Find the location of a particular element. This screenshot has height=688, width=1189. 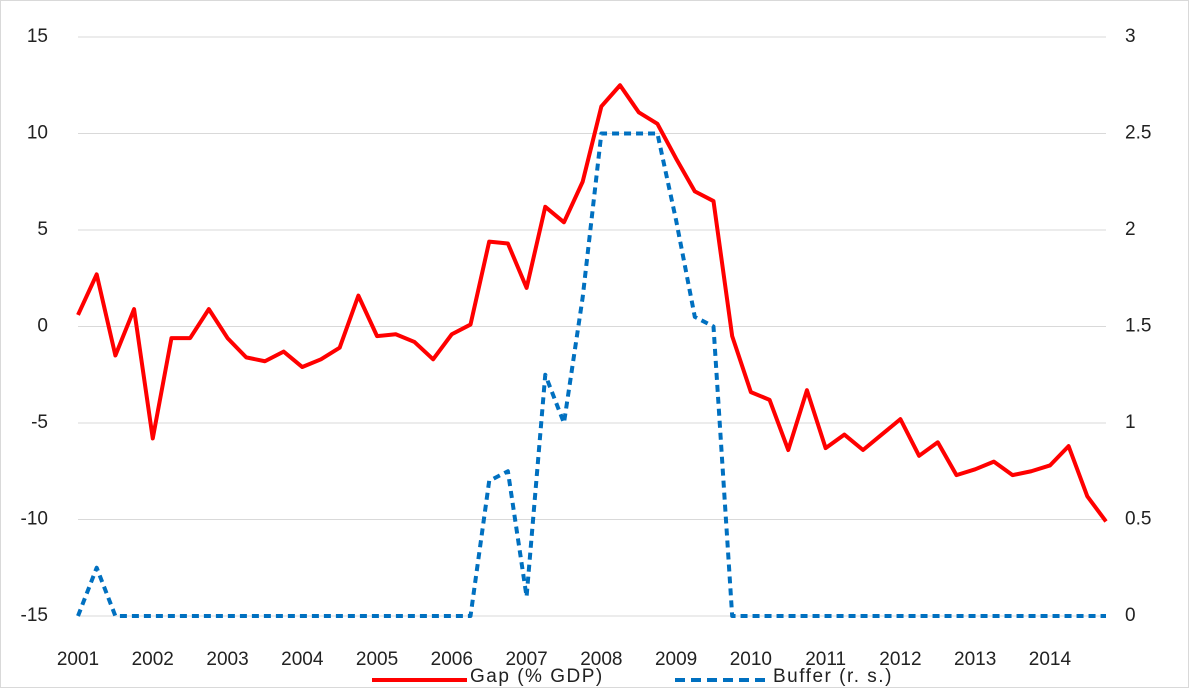

x-tick-label: 2004 is located at coordinates (302, 659).